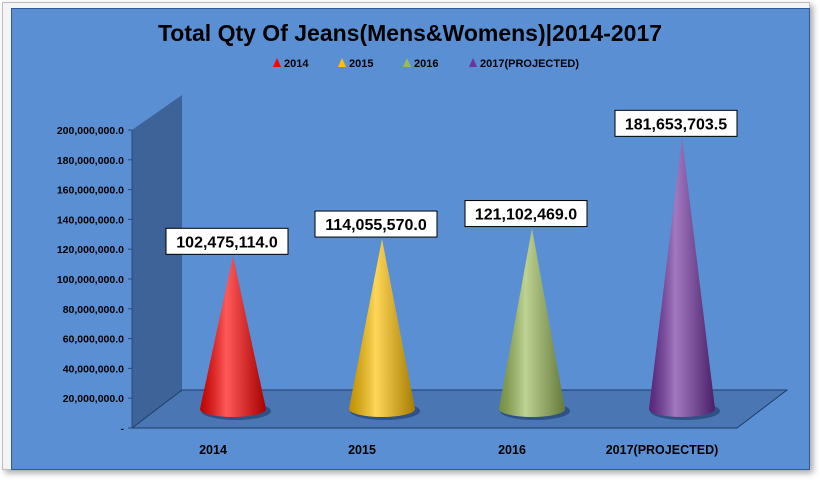 The image size is (820, 480). What do you see at coordinates (361, 64) in the screenshot?
I see `legend-label: 2015` at bounding box center [361, 64].